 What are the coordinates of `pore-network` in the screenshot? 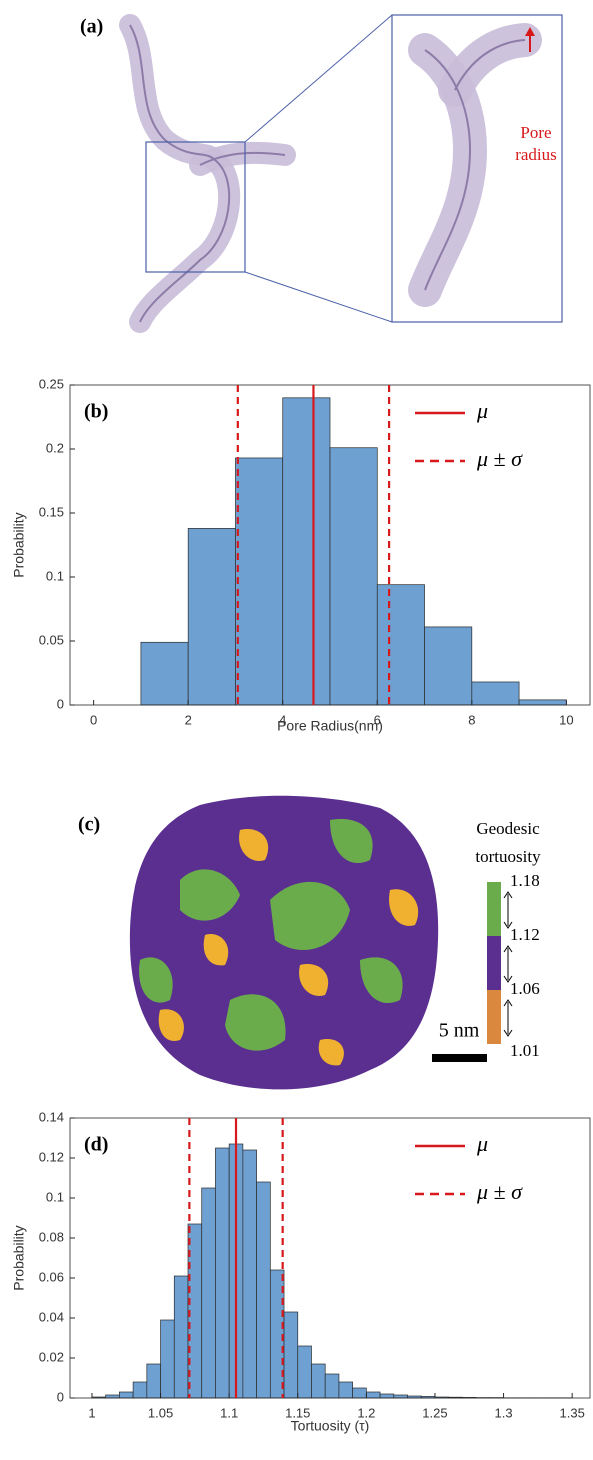 It's located at (207, 173).